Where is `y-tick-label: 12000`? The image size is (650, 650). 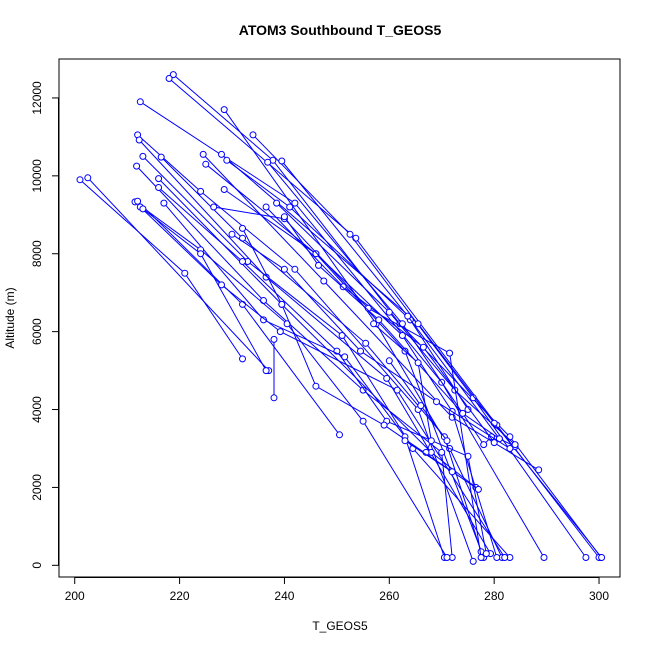 y-tick-label: 12000 is located at coordinates (37, 98).